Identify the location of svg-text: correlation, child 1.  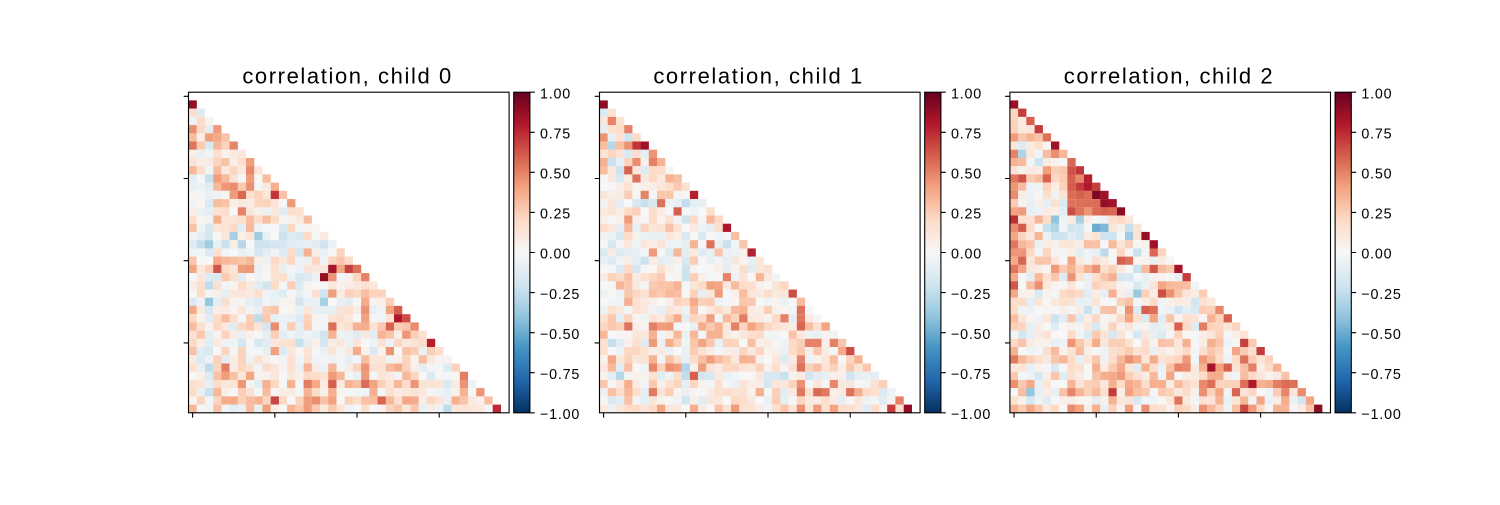
(758, 76).